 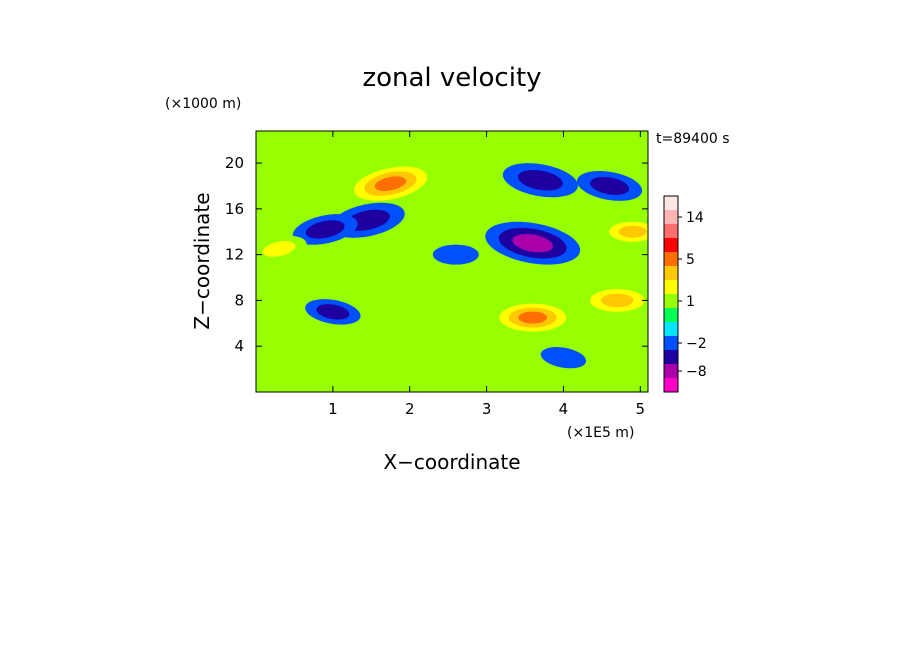 I want to click on x-unit-label: (×1E5 m), so click(x=600, y=433).